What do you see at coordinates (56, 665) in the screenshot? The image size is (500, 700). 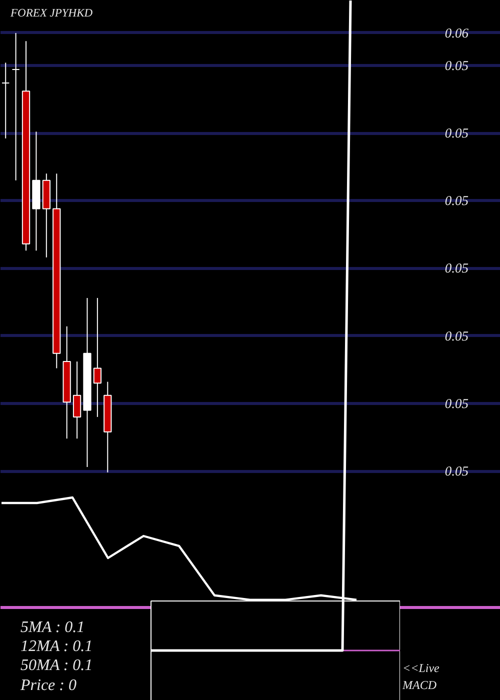 I see `text: 50MA : 0.1` at bounding box center [56, 665].